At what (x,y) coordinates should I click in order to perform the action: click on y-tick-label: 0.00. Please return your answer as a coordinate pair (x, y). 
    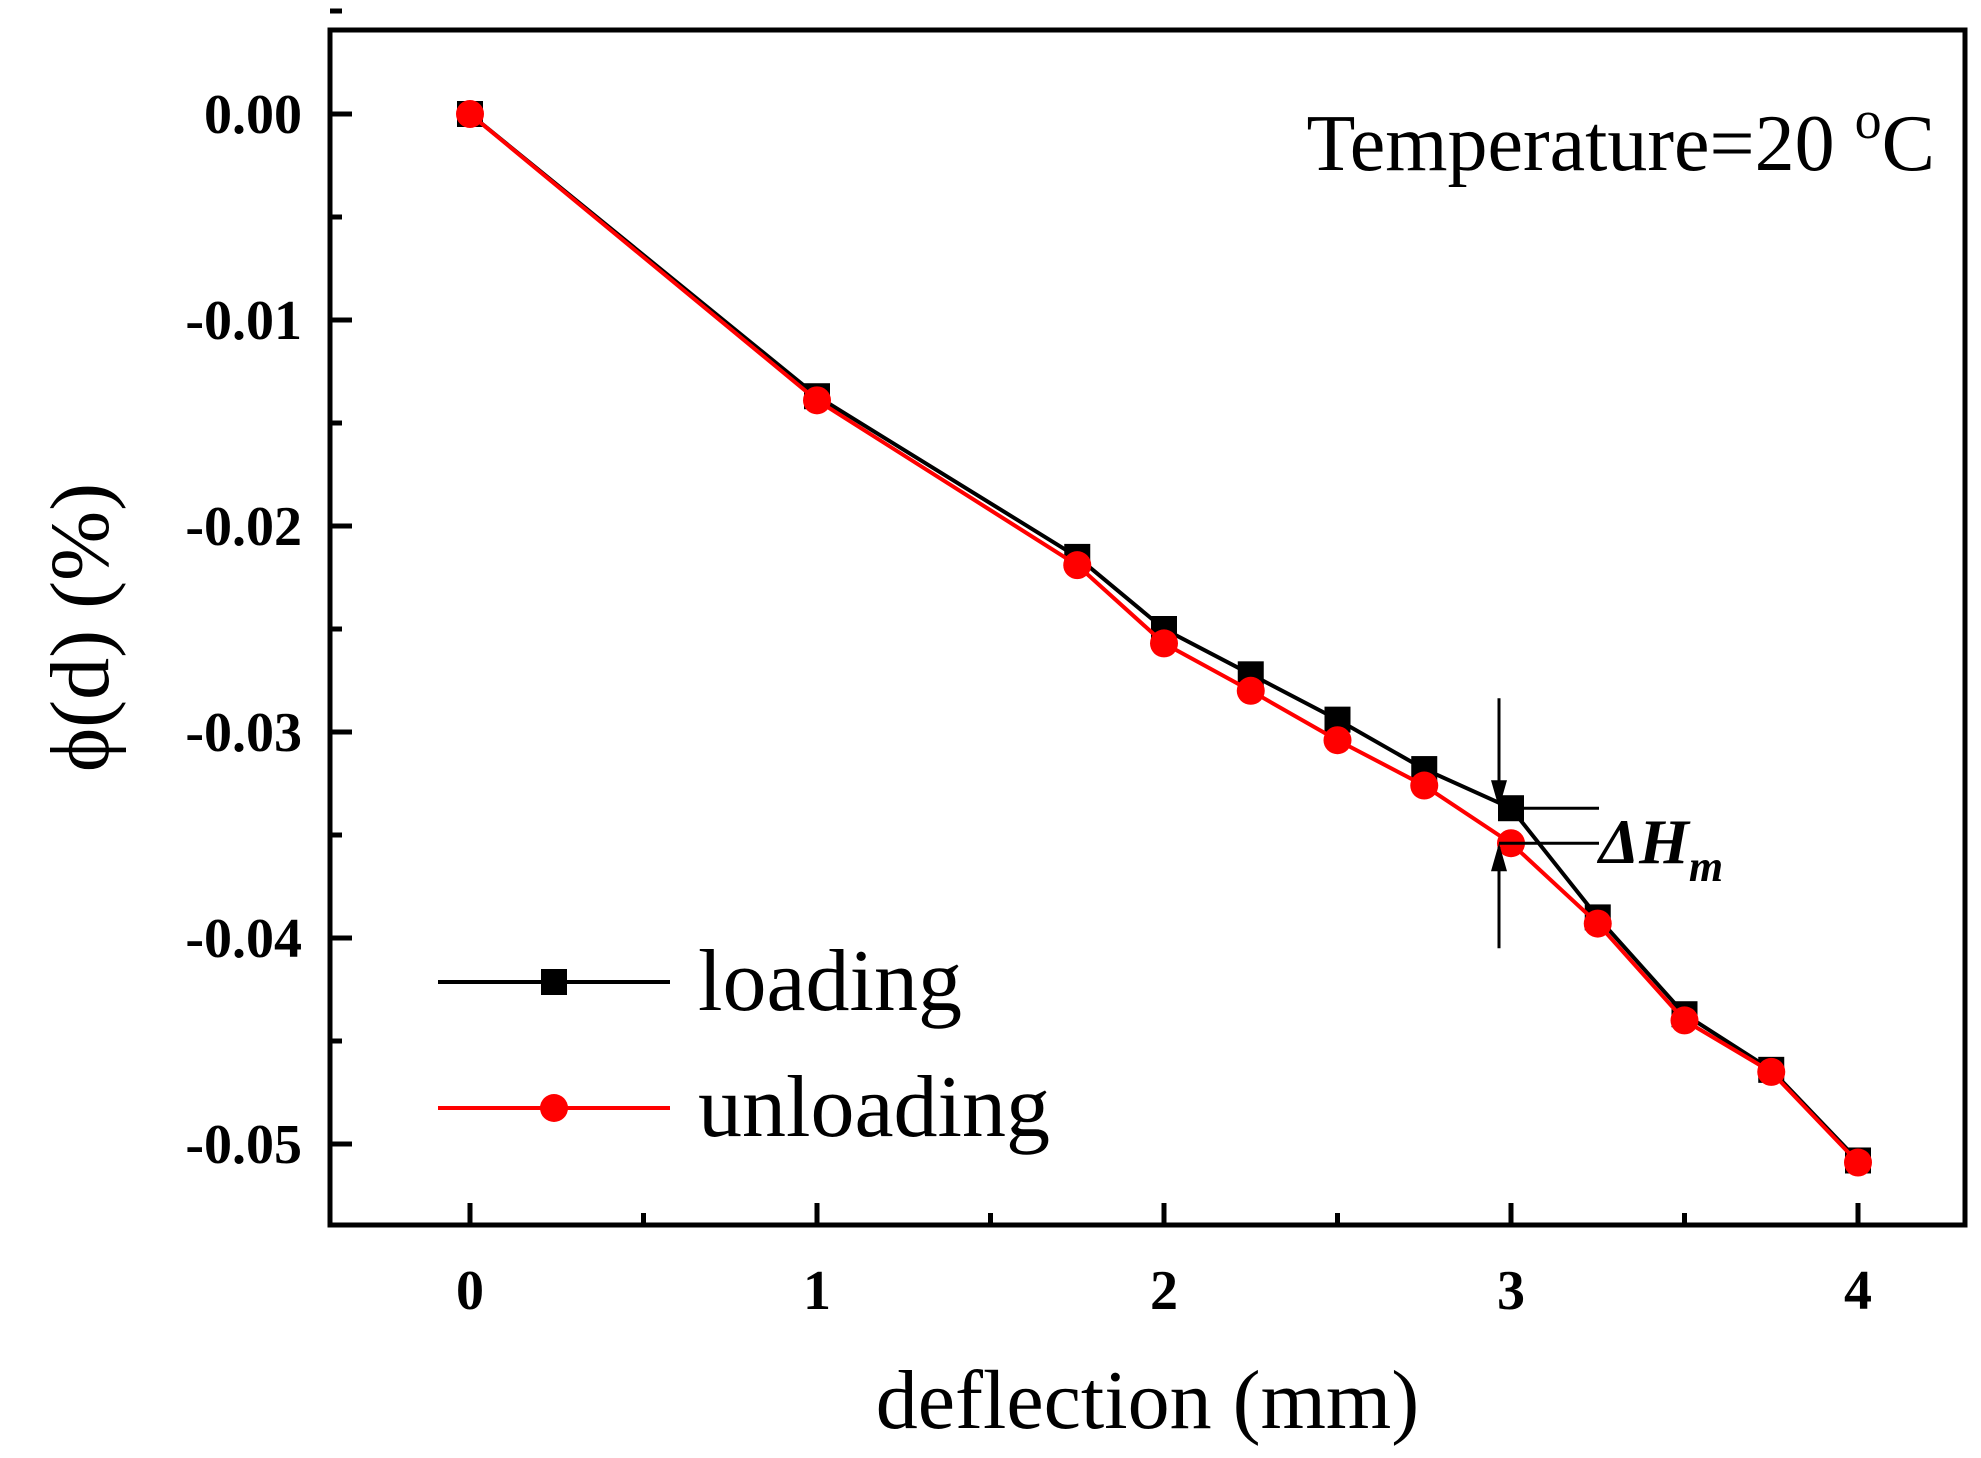
    Looking at the image, I should click on (253, 115).